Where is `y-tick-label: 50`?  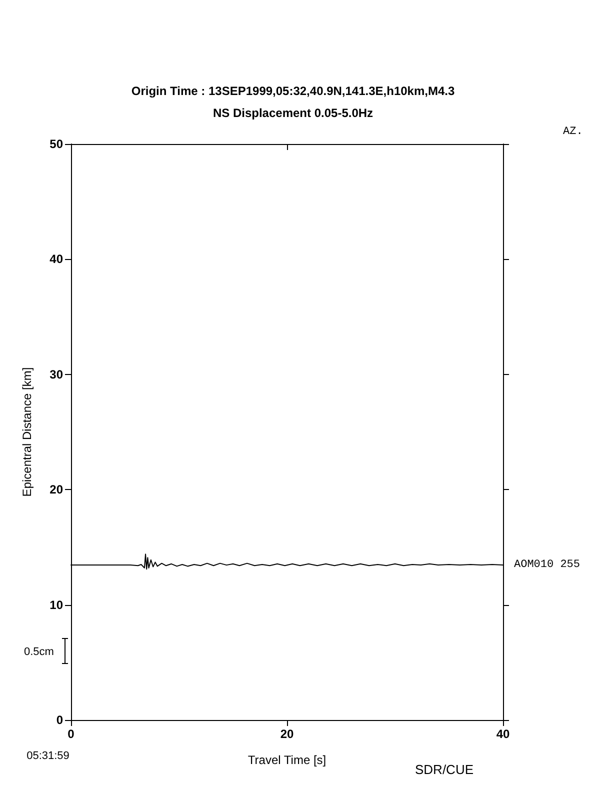 y-tick-label: 50 is located at coordinates (57, 144).